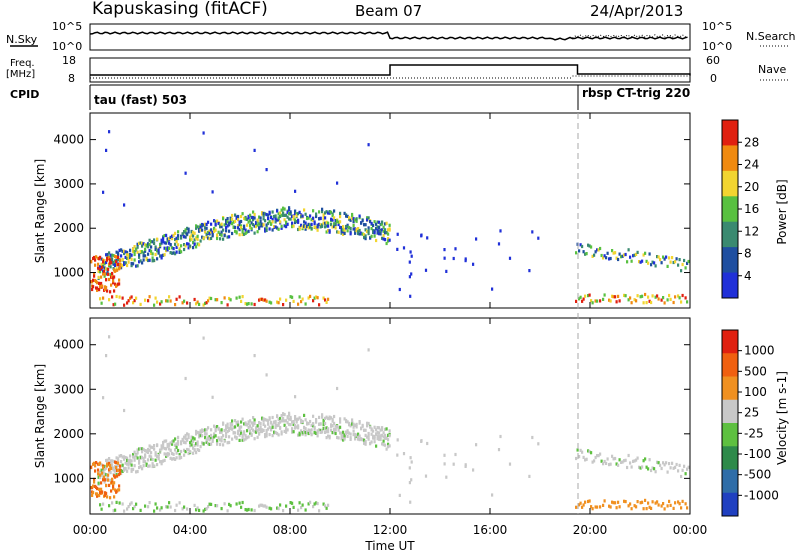 The height and width of the screenshot is (554, 800). What do you see at coordinates (730, 423) in the screenshot?
I see `velocity-colorbar-frame` at bounding box center [730, 423].